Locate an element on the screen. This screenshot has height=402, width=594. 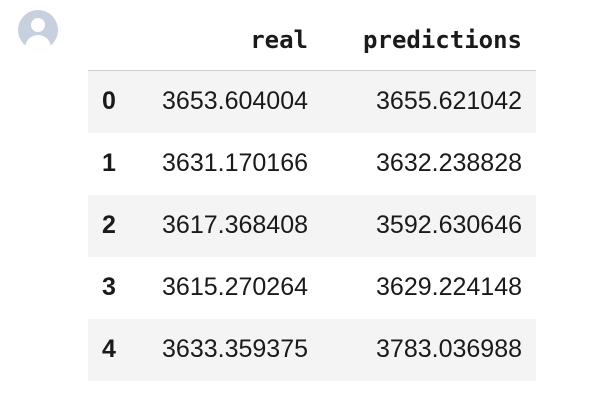
row-index: 1 is located at coordinates (109, 163).